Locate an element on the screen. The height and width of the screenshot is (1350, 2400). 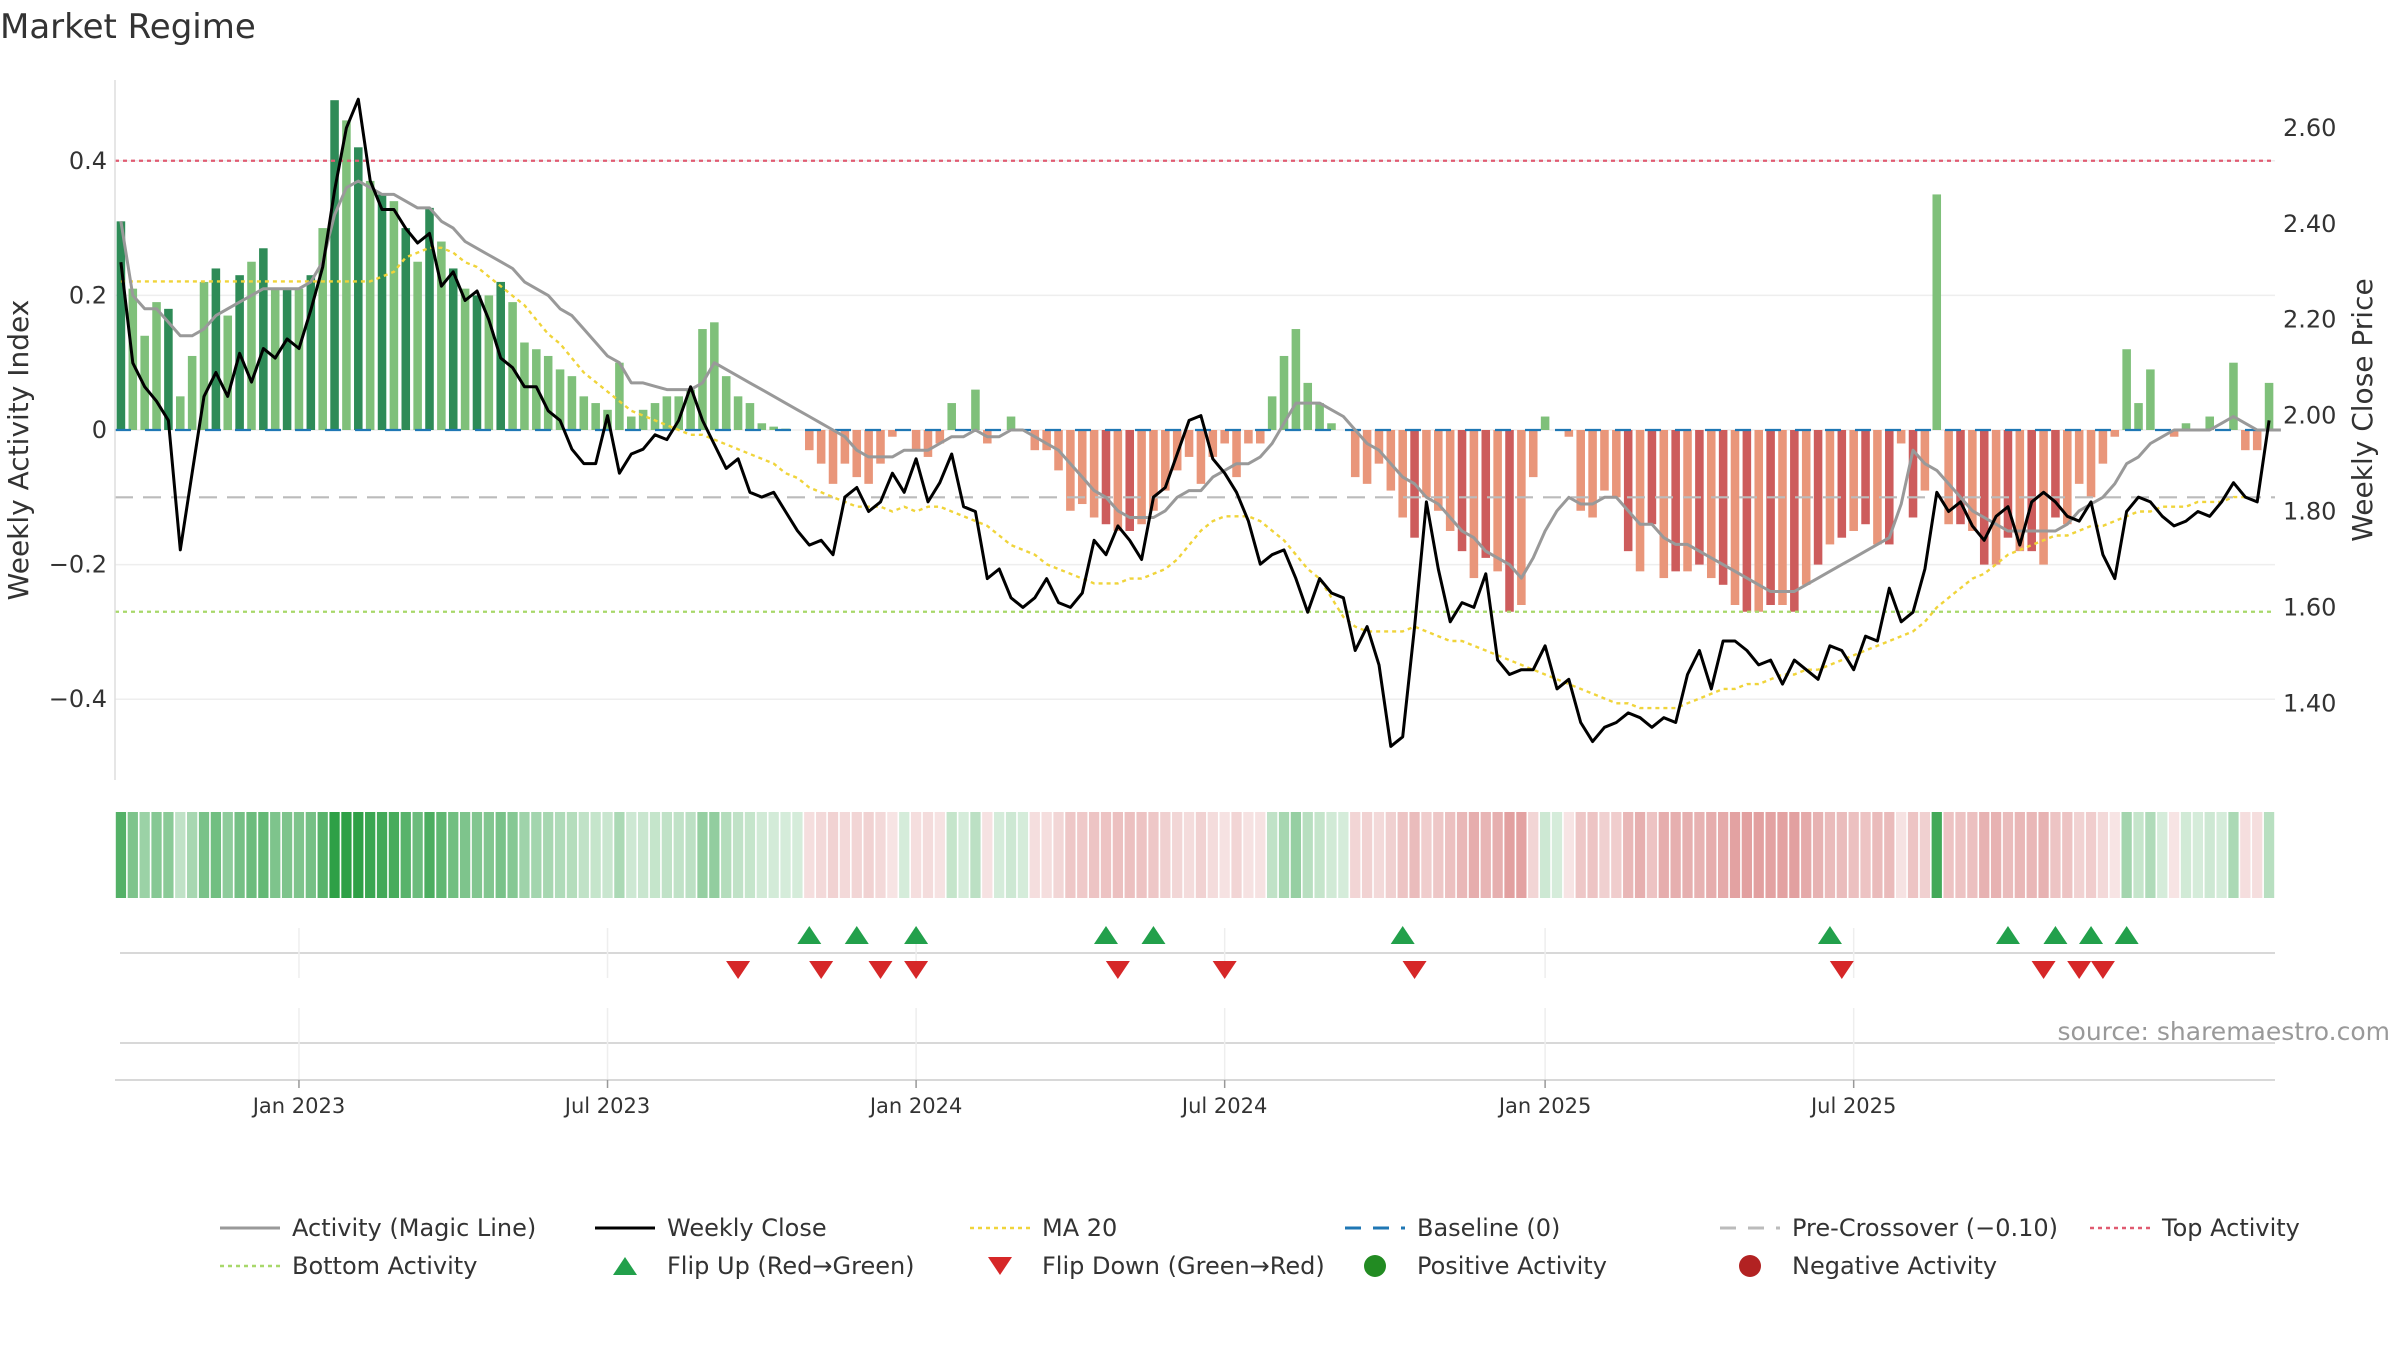
legend-item: Bottom Activity is located at coordinates (348, 1266).